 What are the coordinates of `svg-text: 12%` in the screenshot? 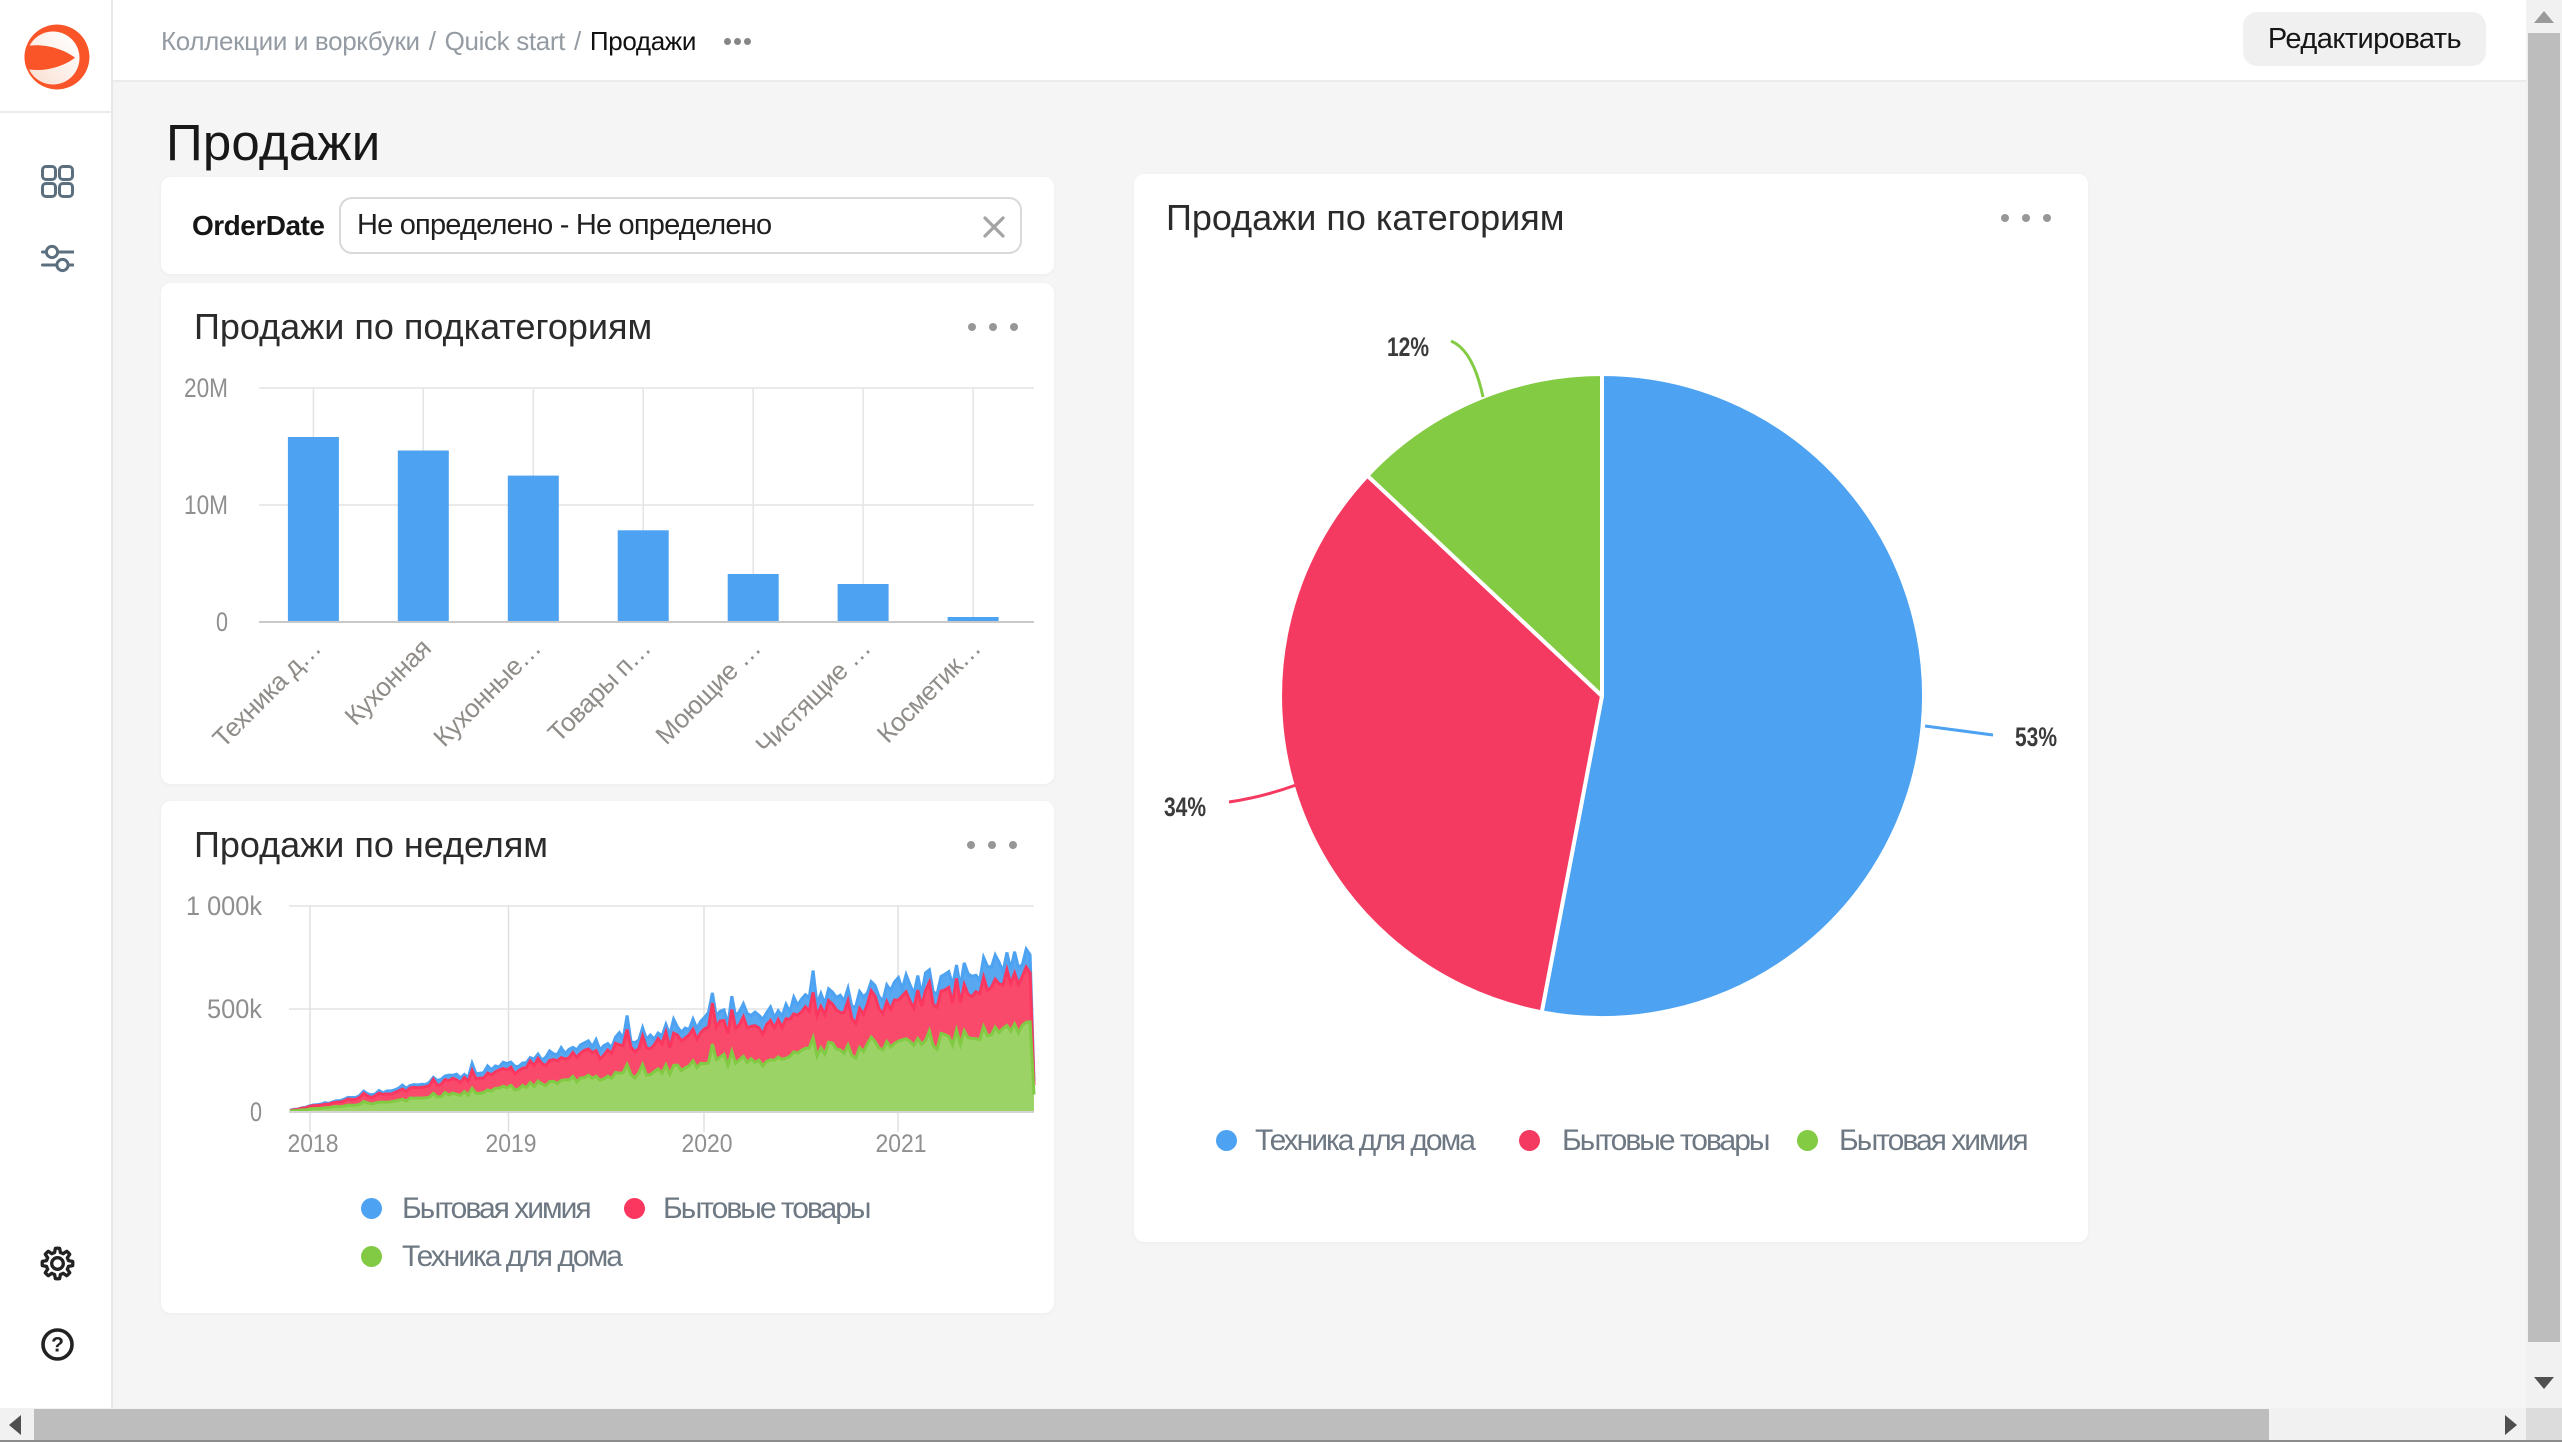 It's located at (1408, 347).